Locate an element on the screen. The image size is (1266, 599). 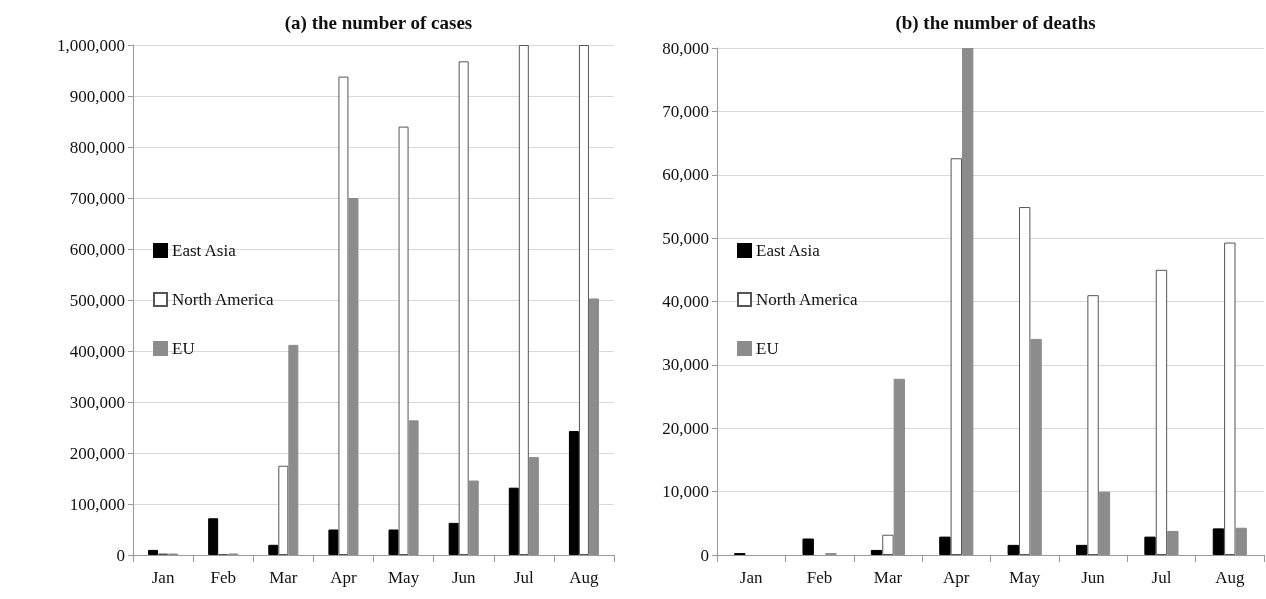
y-tick-label: 10,000 is located at coordinates (685, 492).